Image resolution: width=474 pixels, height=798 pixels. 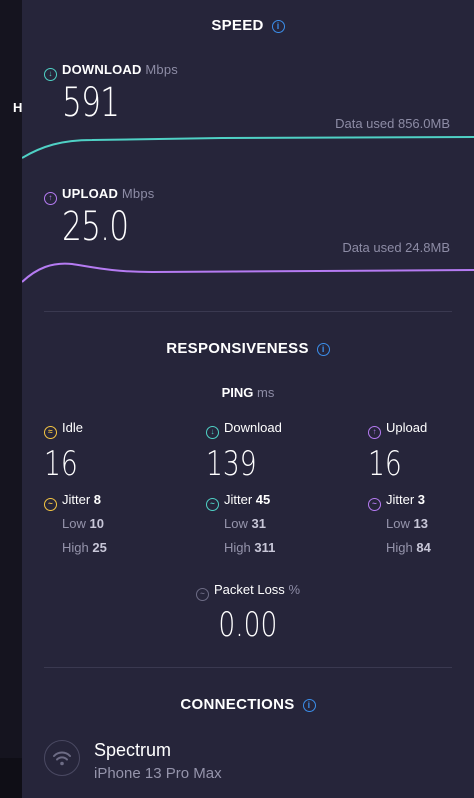 What do you see at coordinates (11, 778) in the screenshot?
I see `left-strip-bottom` at bounding box center [11, 778].